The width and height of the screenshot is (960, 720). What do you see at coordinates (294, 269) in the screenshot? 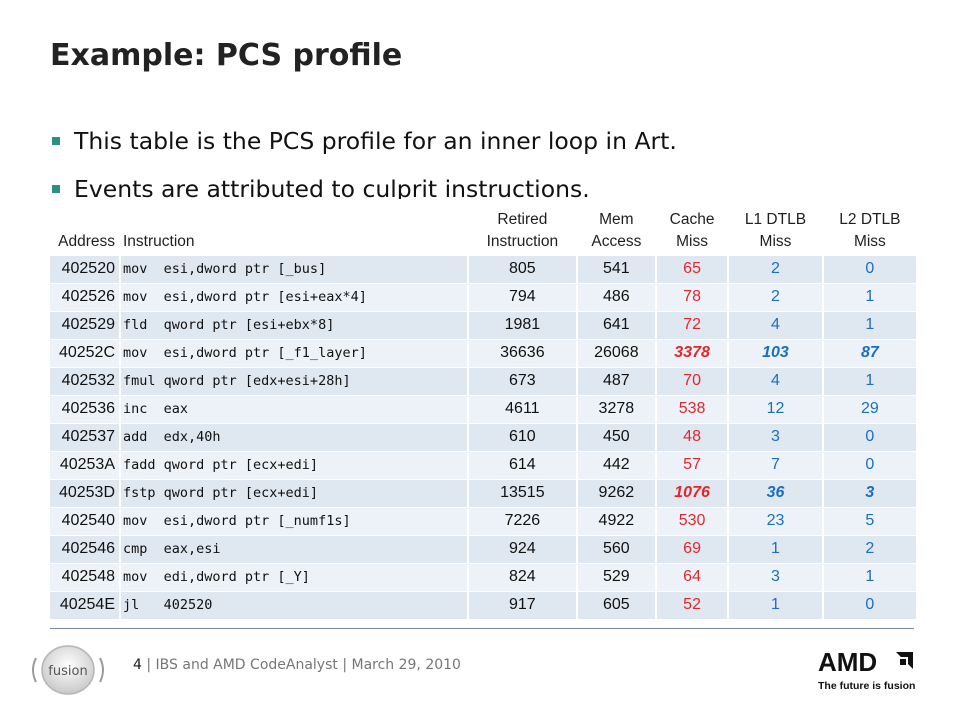
I see `cell-instruction: mov esi,dword ptr [_bus]` at bounding box center [294, 269].